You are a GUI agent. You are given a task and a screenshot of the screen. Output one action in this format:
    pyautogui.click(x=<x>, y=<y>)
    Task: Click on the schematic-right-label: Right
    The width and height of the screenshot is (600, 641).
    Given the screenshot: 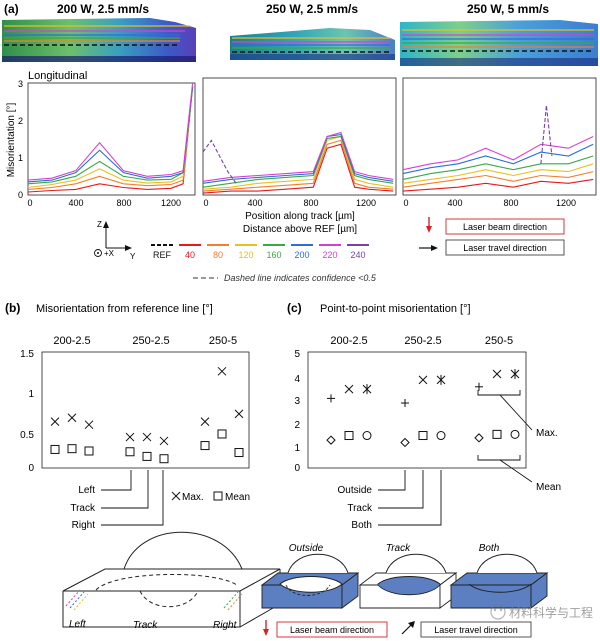 What is the action you would take?
    pyautogui.click(x=225, y=625)
    